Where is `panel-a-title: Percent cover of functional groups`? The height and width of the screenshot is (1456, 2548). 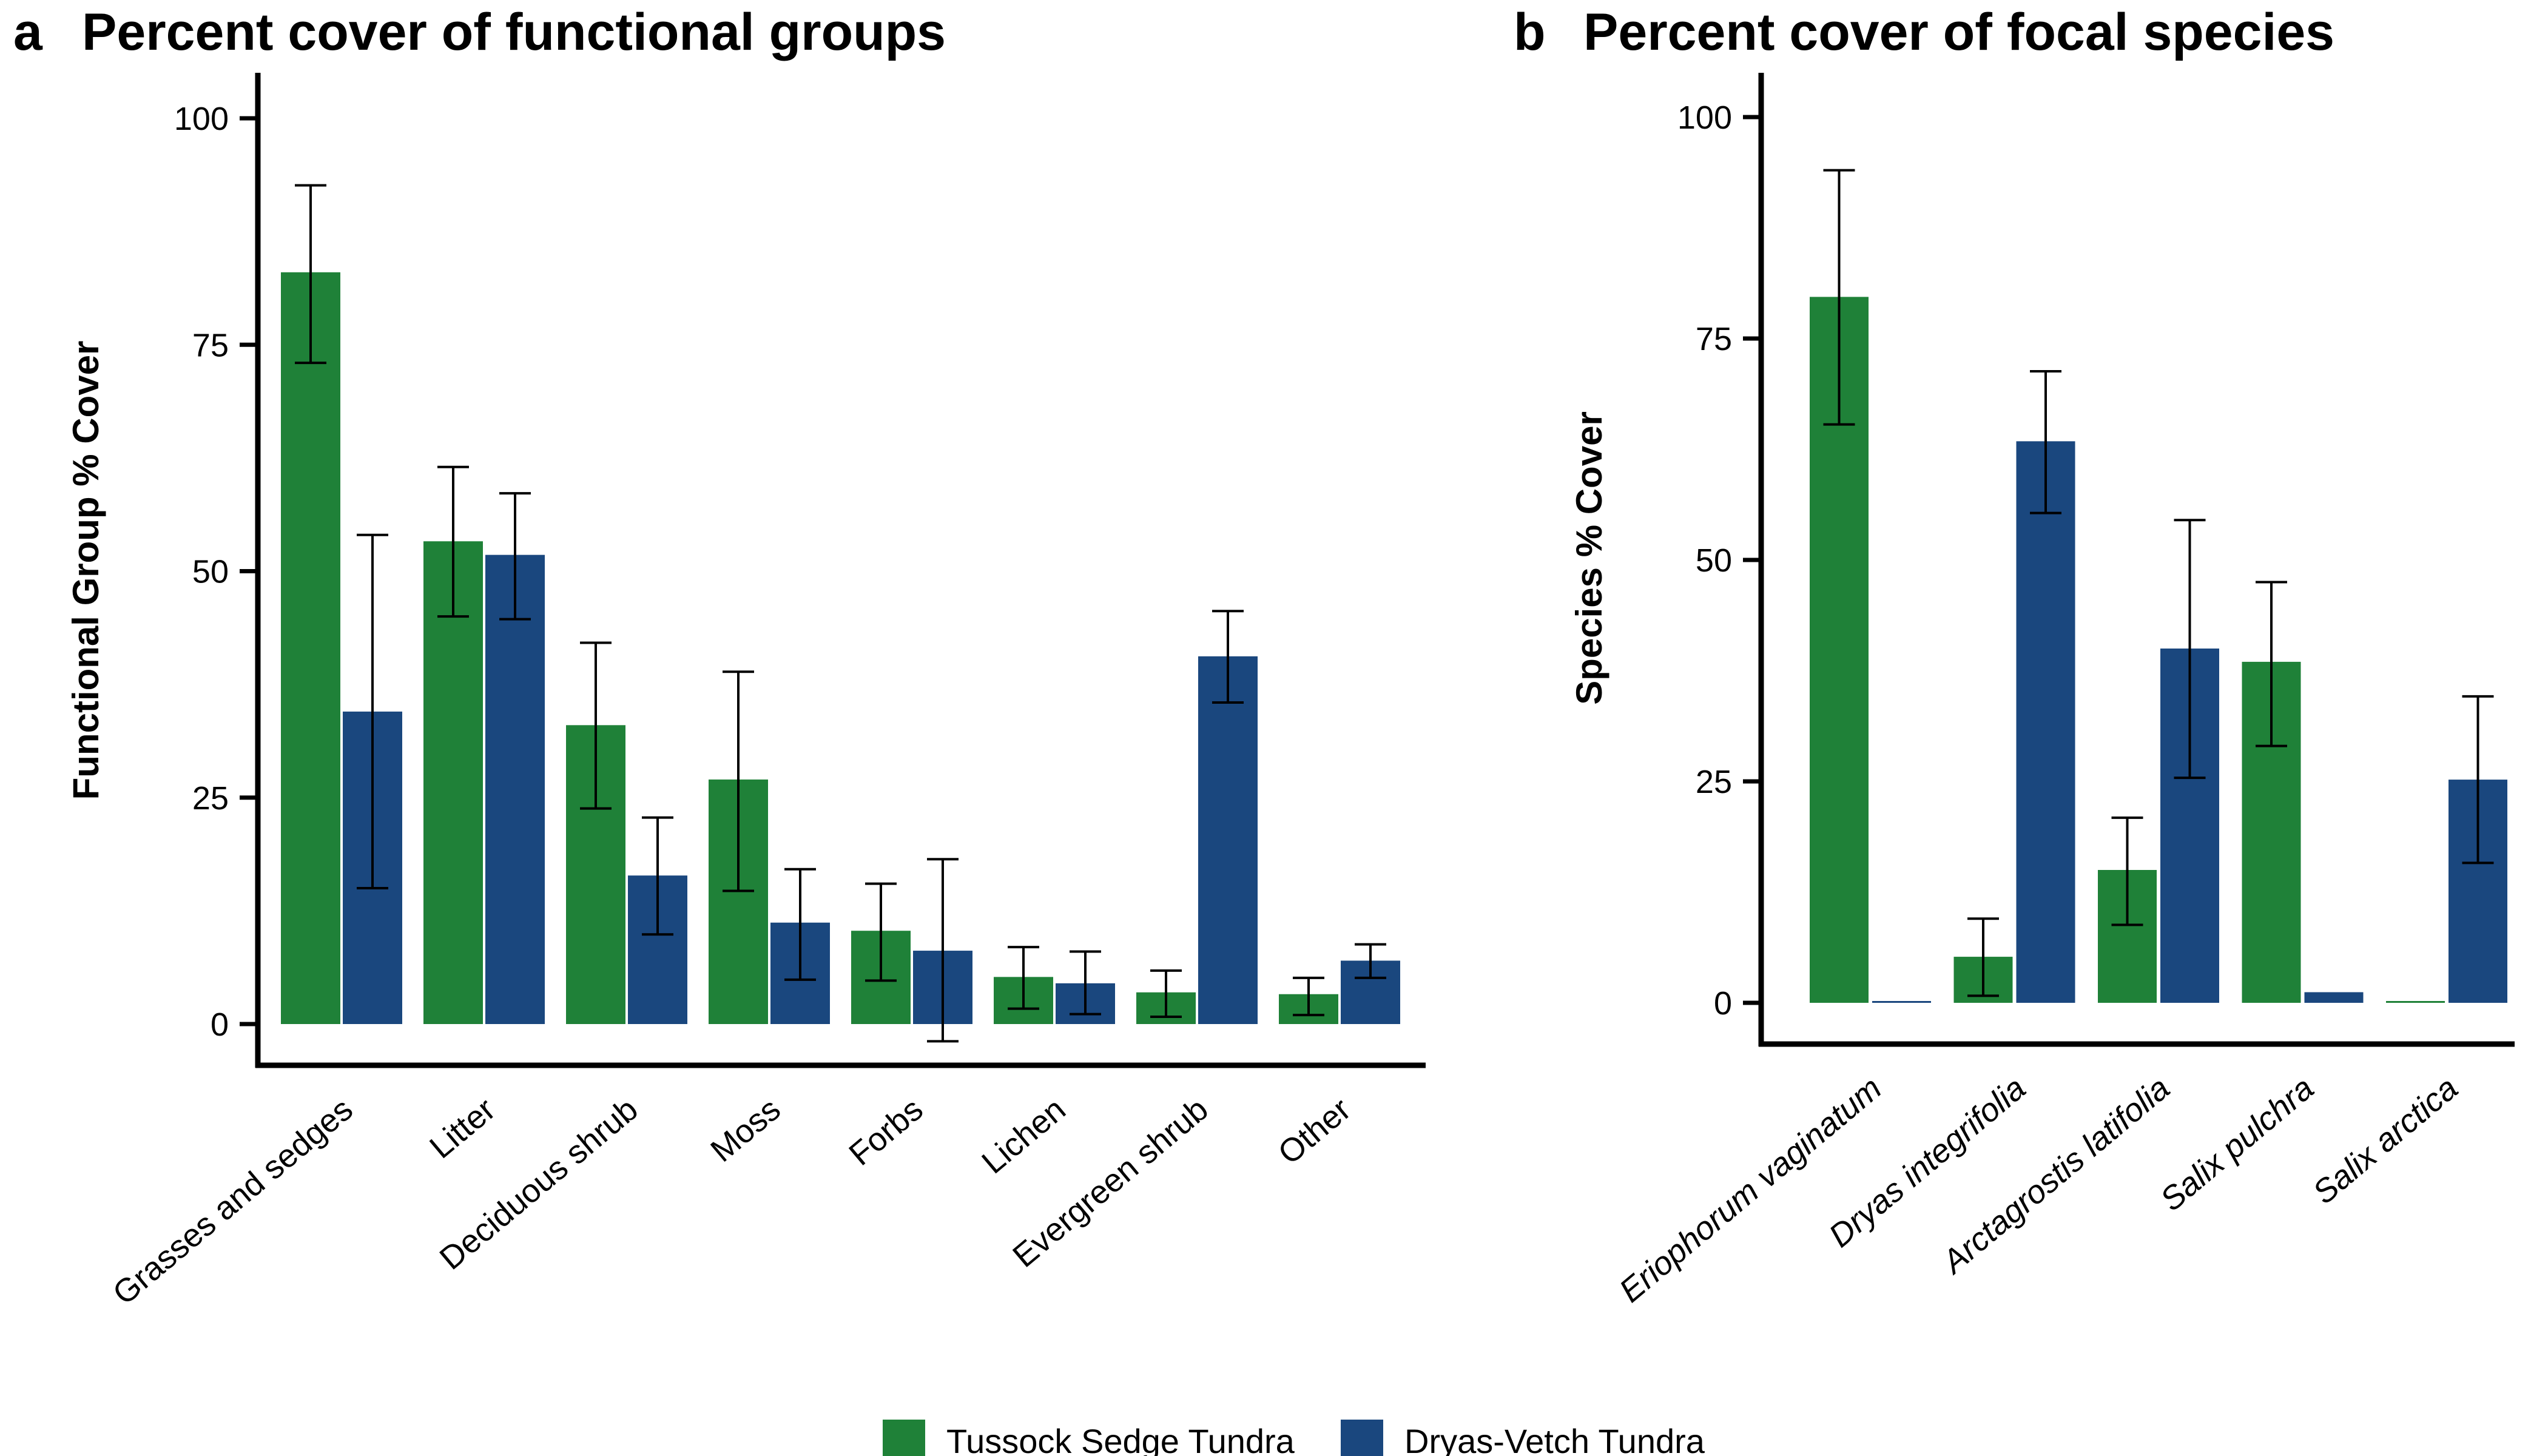
panel-a-title: Percent cover of functional groups is located at coordinates (514, 32).